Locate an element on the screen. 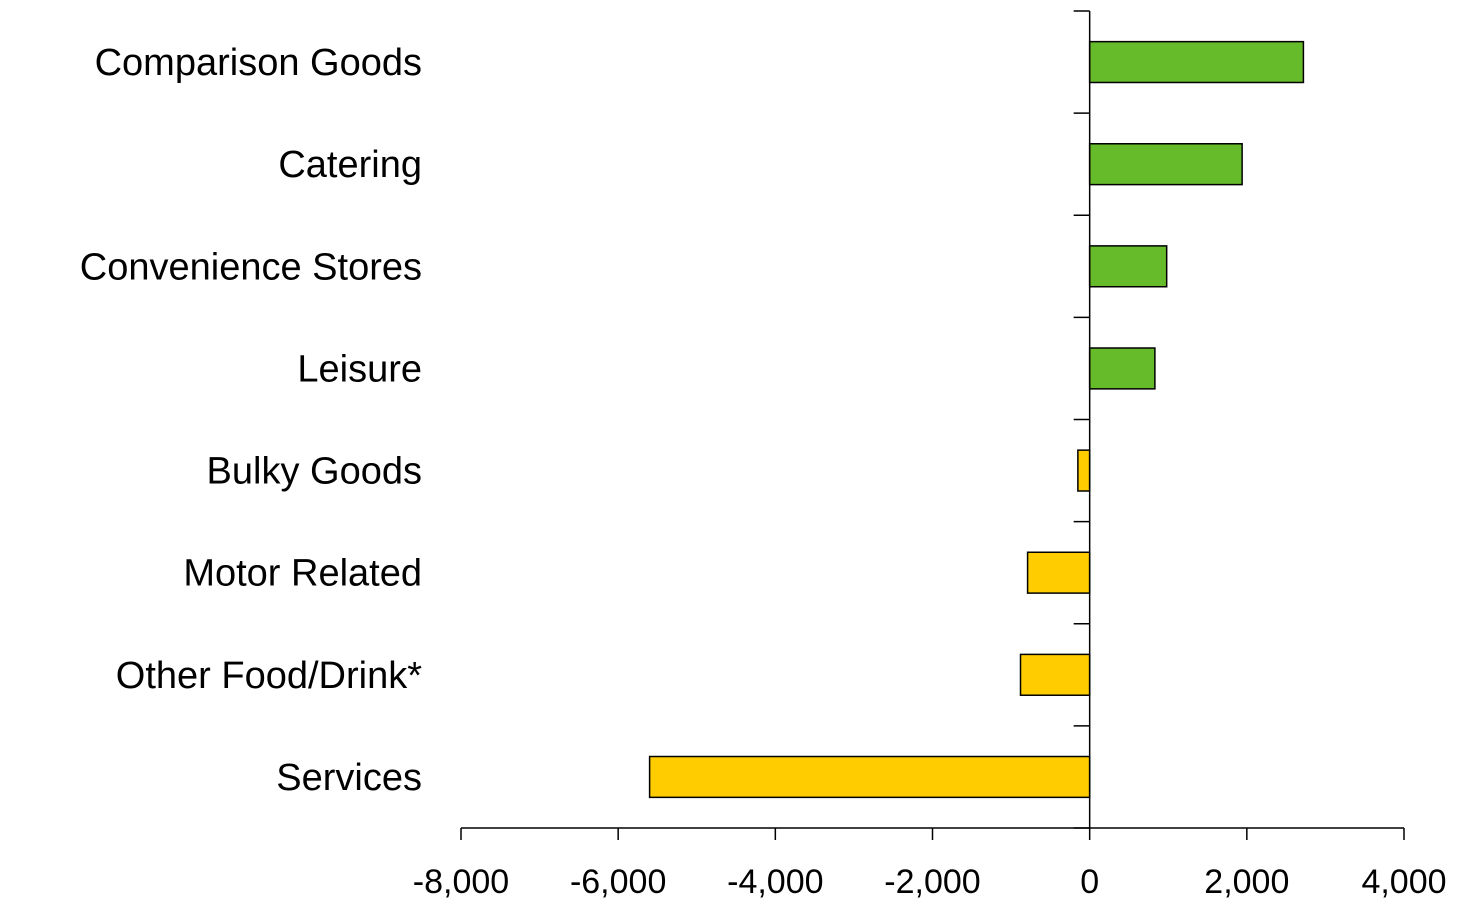 This screenshot has width=1467, height=904. x-tick-labels: -8,000 -6,000 -4,000 -2,000 0 2,000 4,000 is located at coordinates (930, 882).